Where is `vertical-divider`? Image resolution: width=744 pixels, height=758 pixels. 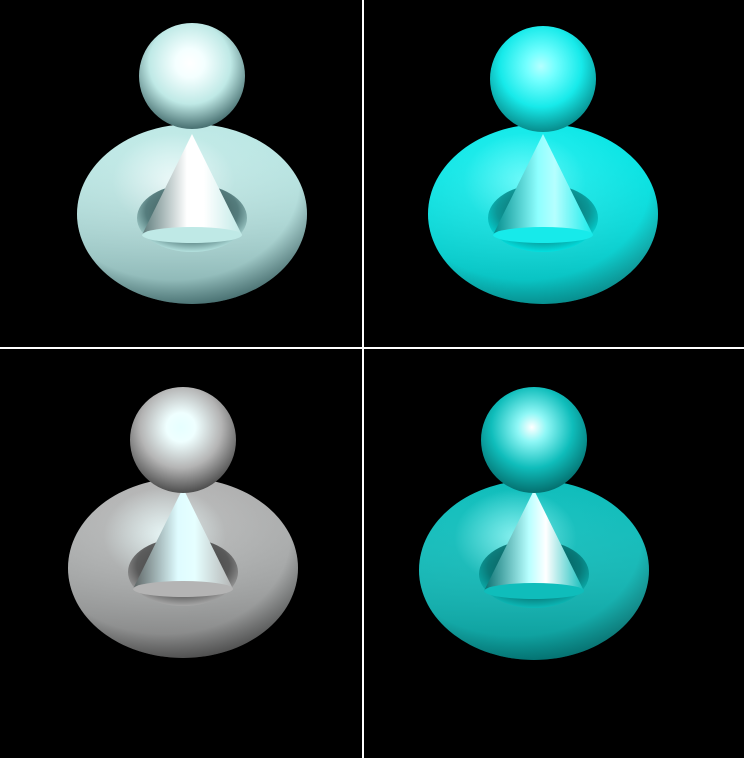
vertical-divider is located at coordinates (363, 379).